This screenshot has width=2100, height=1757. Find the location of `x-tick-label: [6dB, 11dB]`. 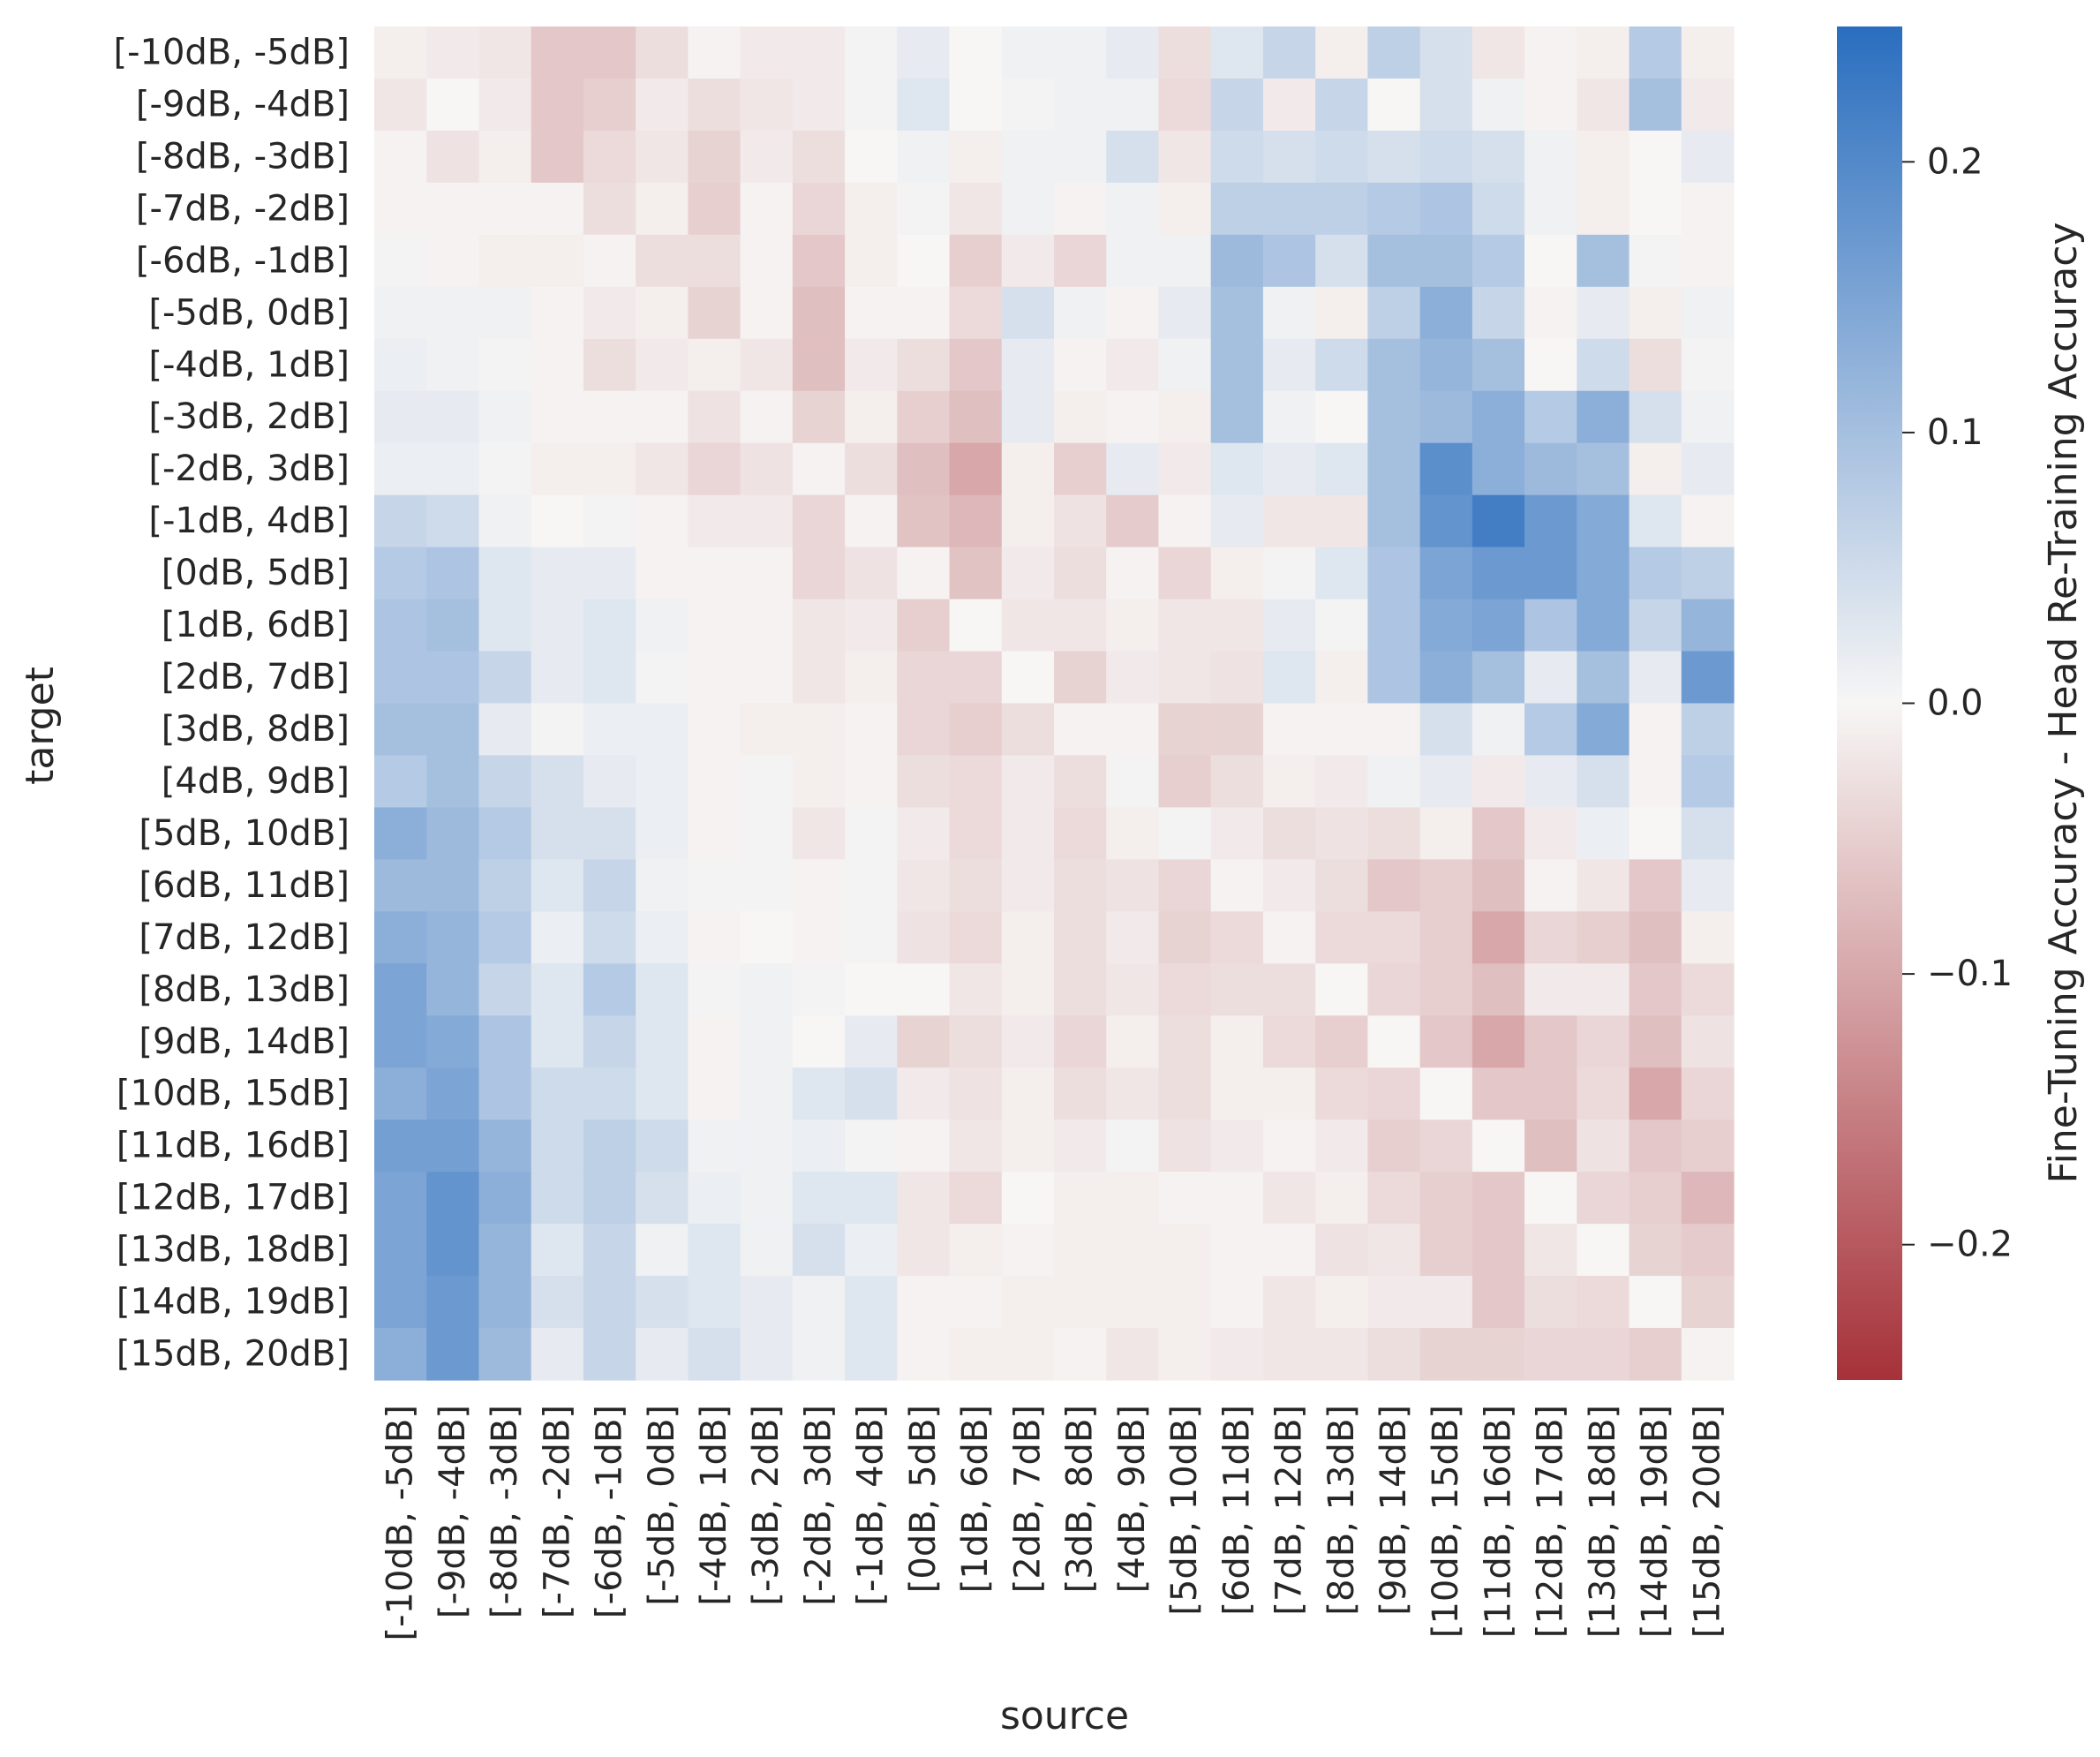

x-tick-label: [6dB, 11dB] is located at coordinates (1236, 1510).